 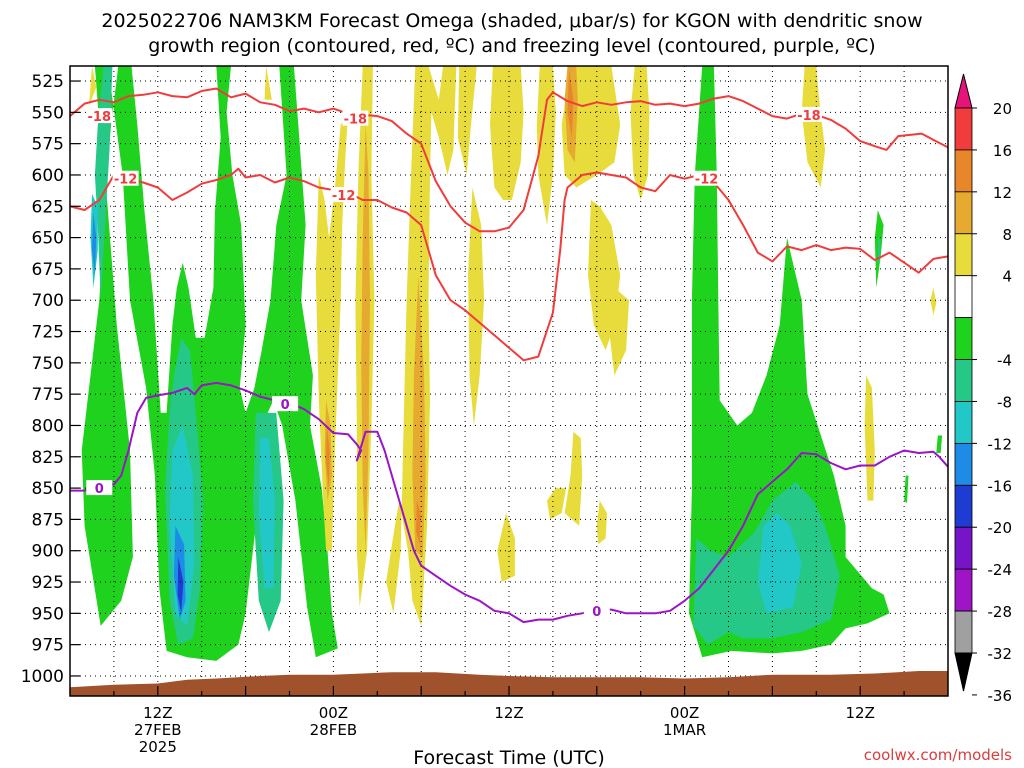 I want to click on y-tick-label-825: 825, so click(x=48, y=458).